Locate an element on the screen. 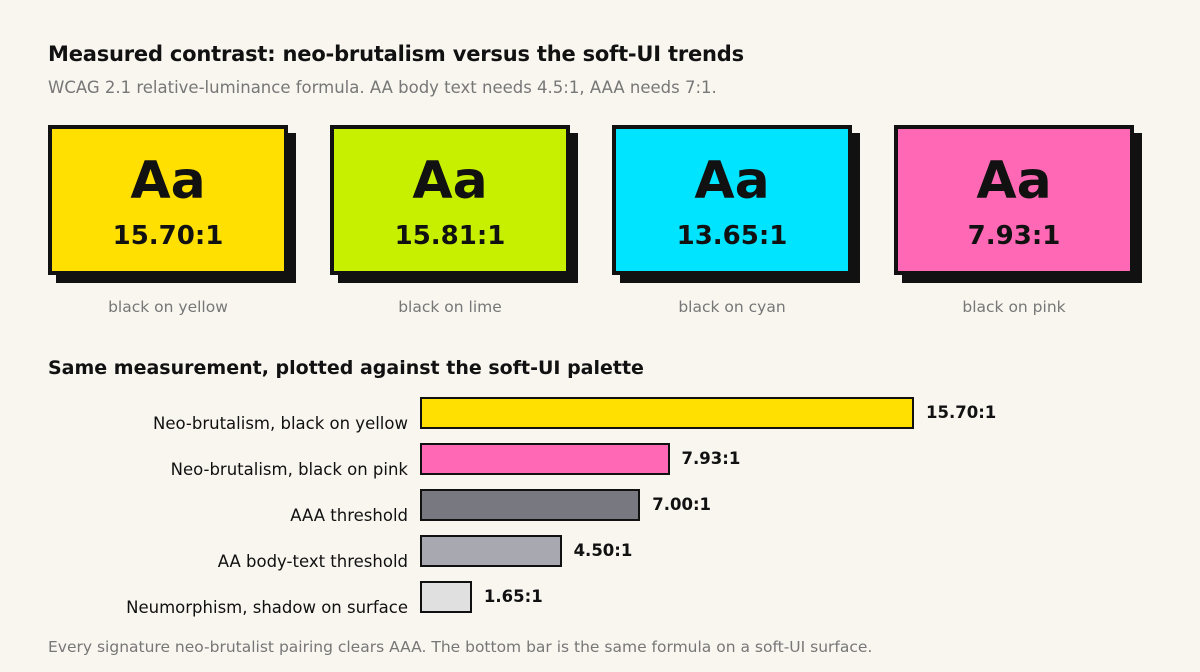  bar-category-label: Neo-brutalism, black on pink is located at coordinates (289, 469).